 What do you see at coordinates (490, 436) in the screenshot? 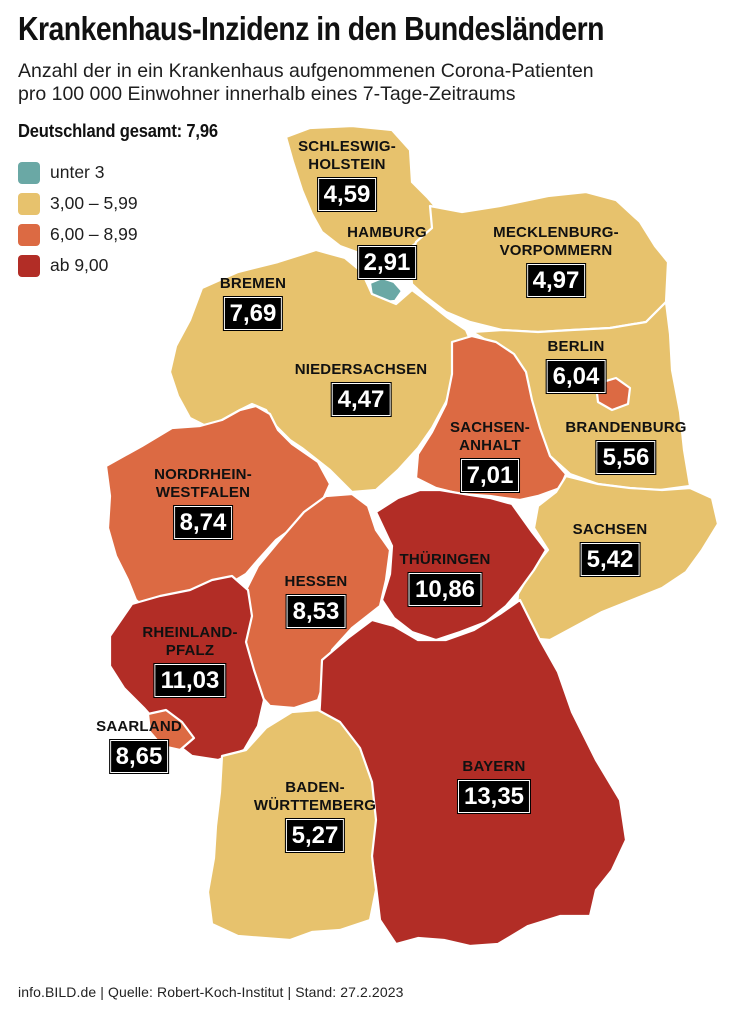
I see `state-name: SACHSEN- ANHALT` at bounding box center [490, 436].